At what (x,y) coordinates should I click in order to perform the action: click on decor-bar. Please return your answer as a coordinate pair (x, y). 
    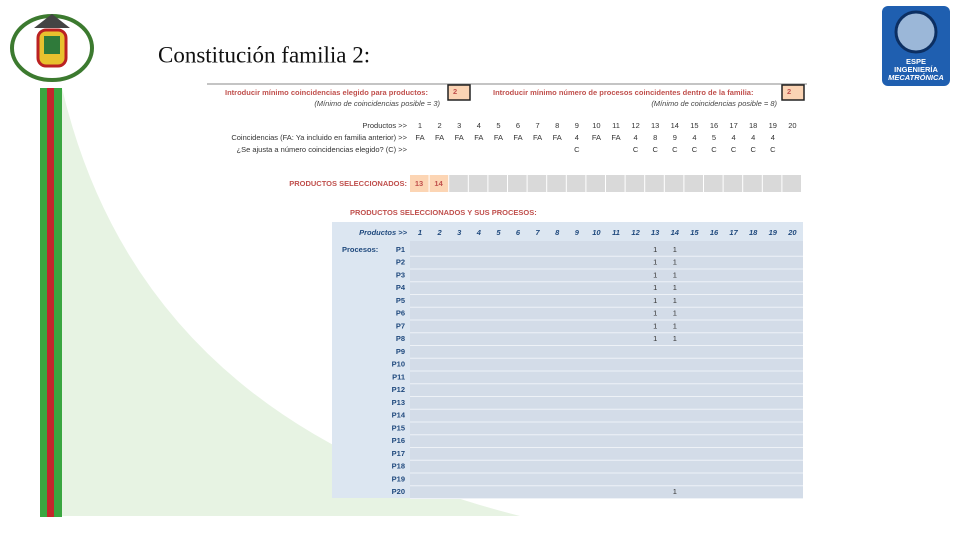
    Looking at the image, I should click on (50, 302).